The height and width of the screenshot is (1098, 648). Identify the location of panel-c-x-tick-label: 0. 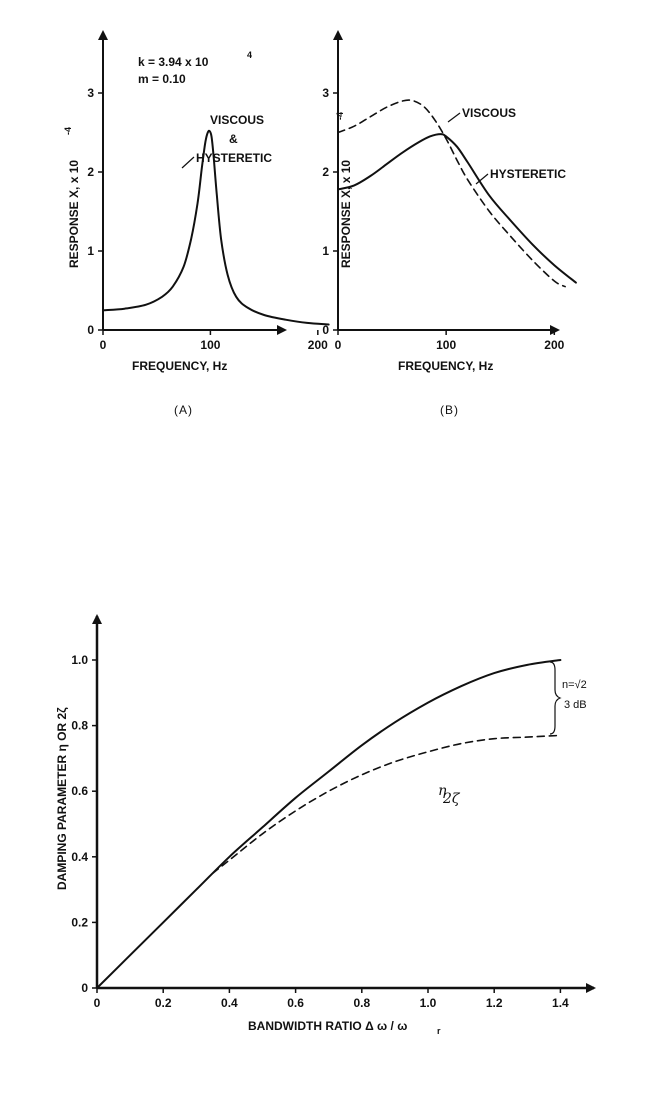
(97, 1003).